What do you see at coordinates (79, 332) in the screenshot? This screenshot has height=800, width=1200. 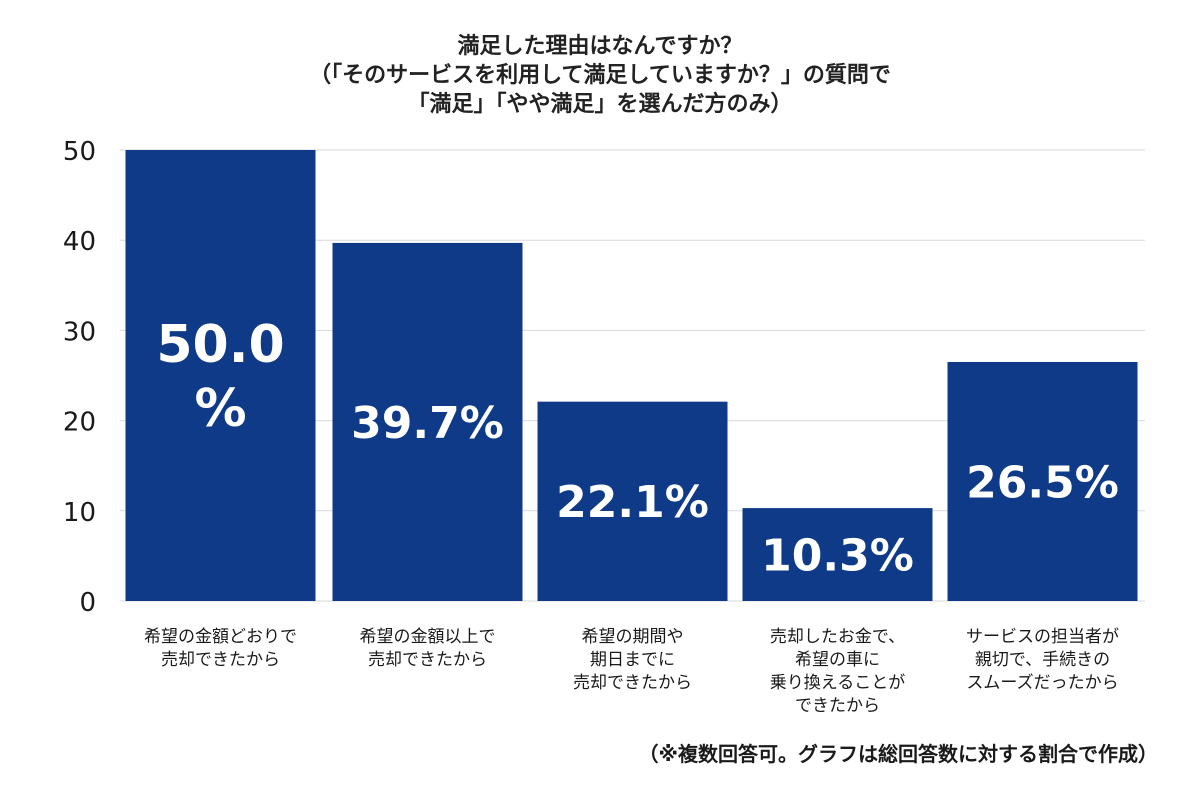 I see `y-tick-label: 30` at bounding box center [79, 332].